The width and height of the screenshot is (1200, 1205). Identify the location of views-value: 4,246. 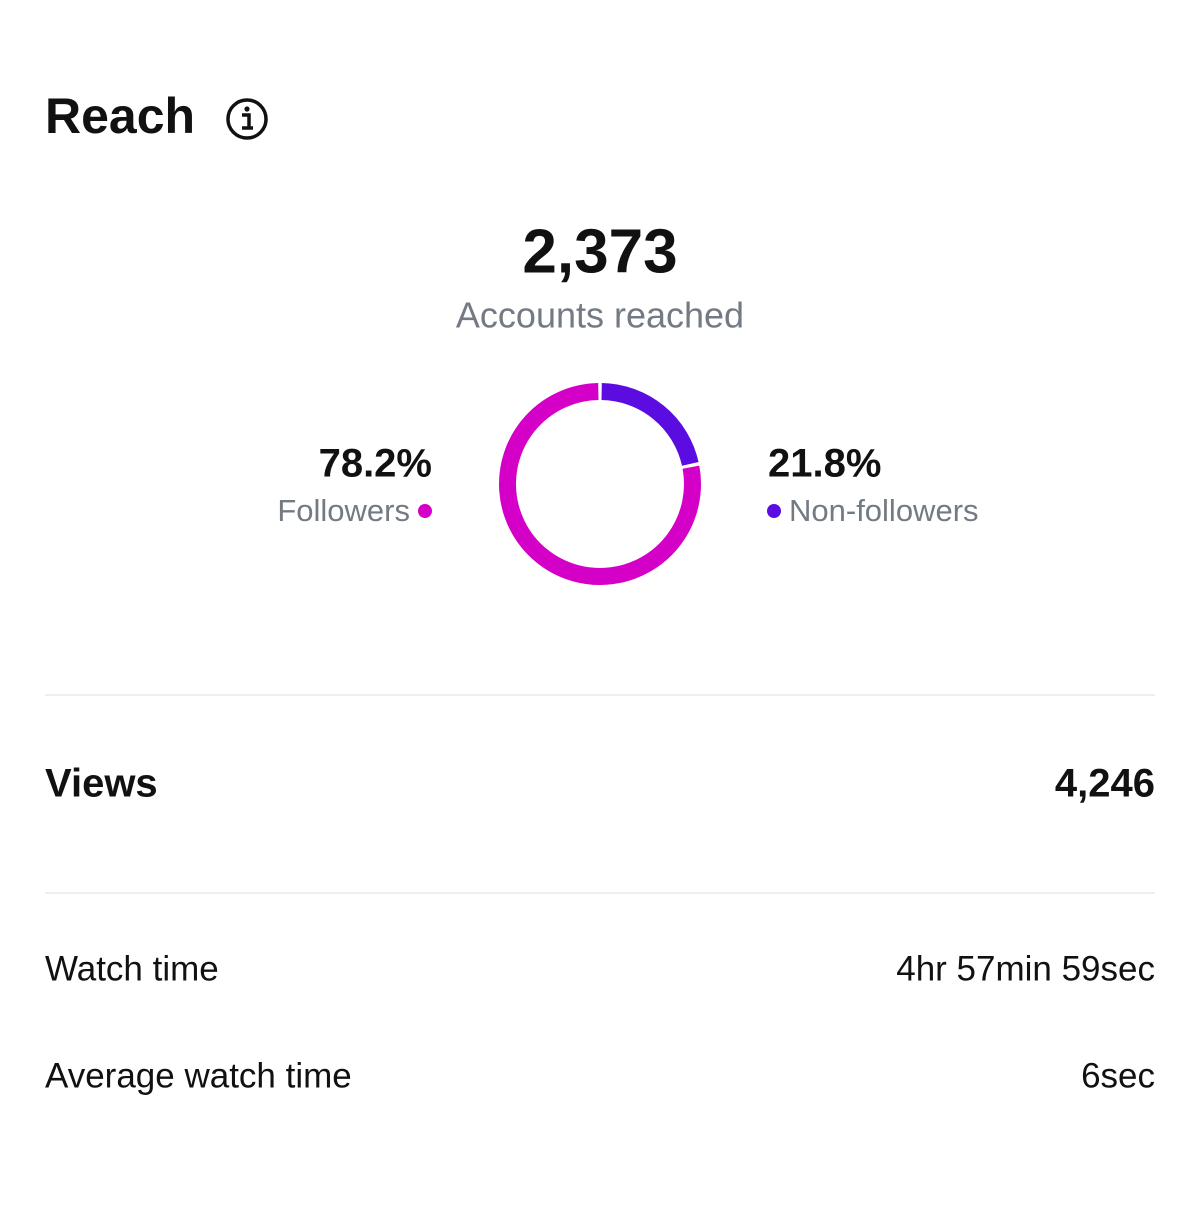
(1105, 784).